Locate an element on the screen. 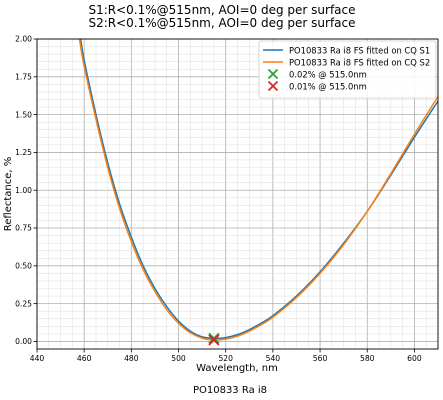 The image size is (443, 400). x-tick-label: 520 is located at coordinates (225, 358).